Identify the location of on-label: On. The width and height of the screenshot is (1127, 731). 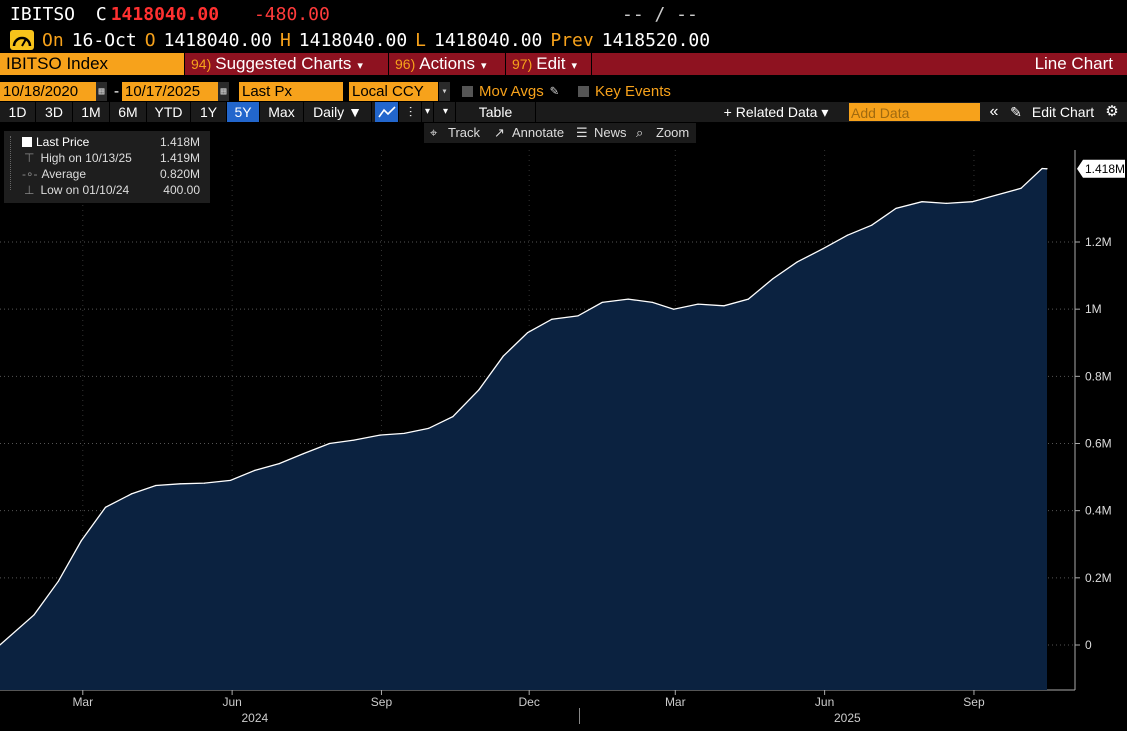
(53, 40).